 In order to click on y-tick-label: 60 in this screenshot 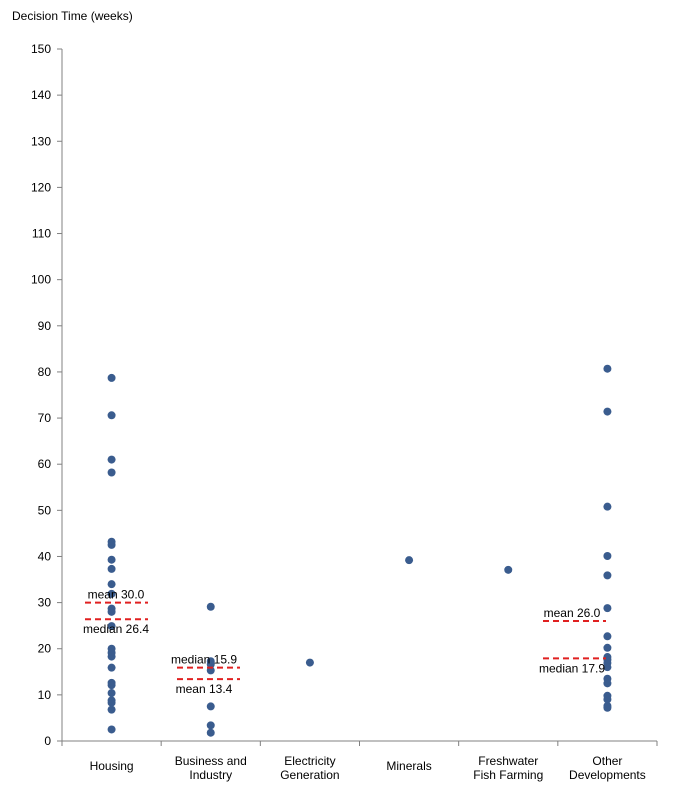, I will do `click(45, 464)`.